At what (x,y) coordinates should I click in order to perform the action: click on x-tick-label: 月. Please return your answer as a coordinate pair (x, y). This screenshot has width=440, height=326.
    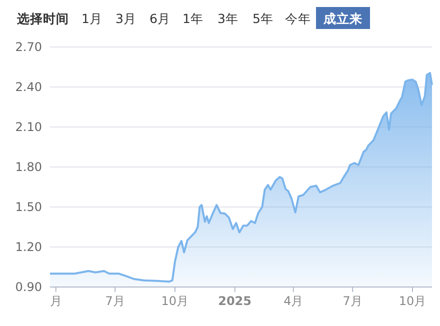
    Looking at the image, I should click on (56, 301).